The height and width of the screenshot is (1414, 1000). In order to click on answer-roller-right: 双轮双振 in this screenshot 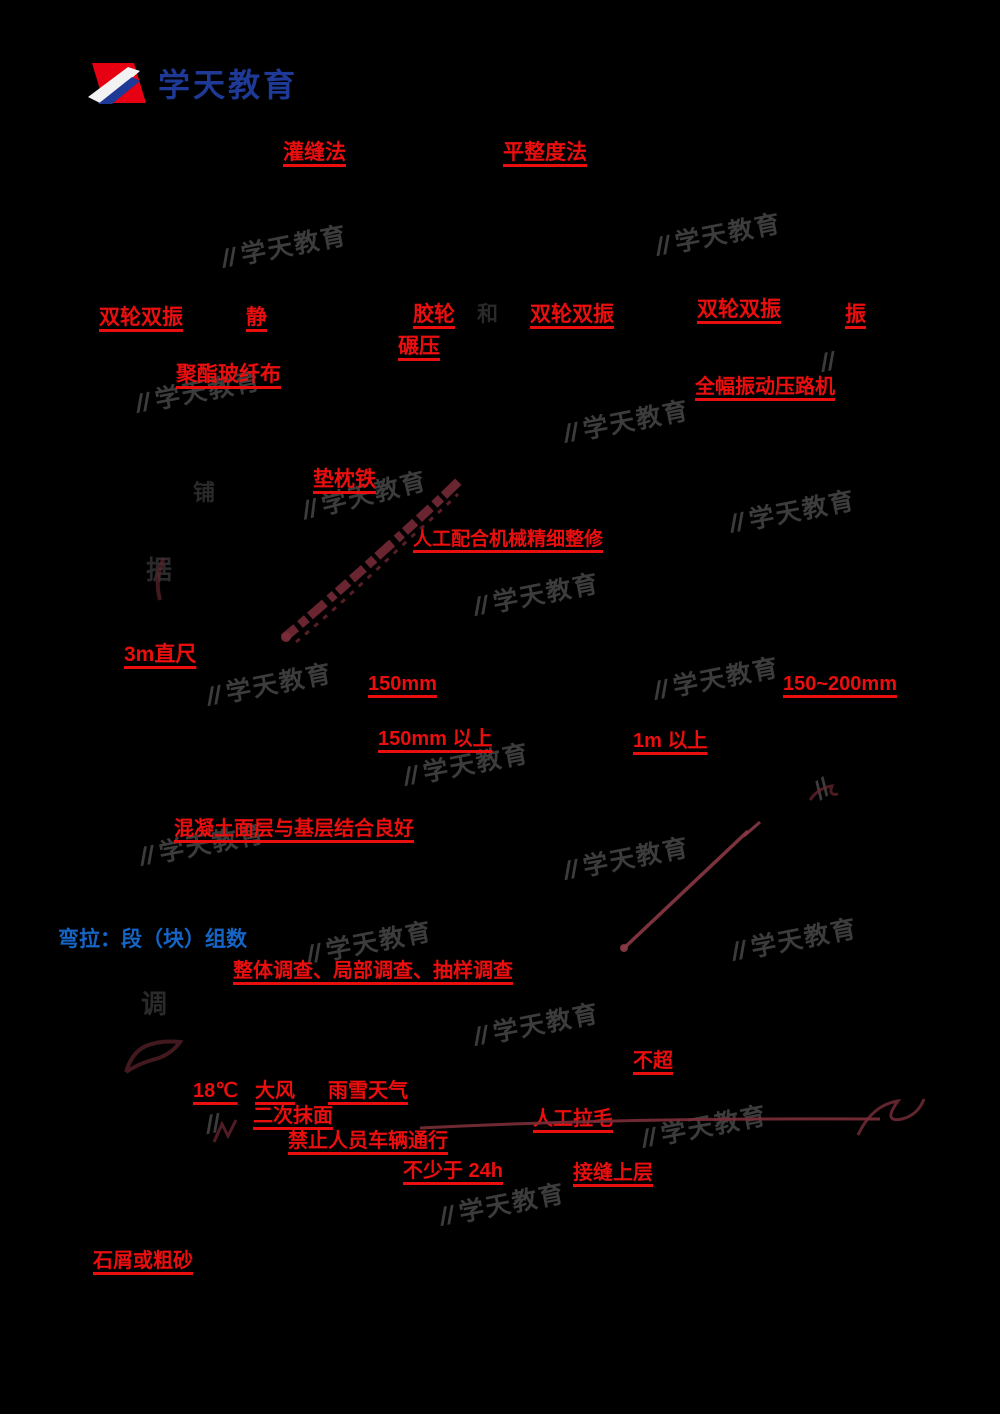, I will do `click(739, 309)`.